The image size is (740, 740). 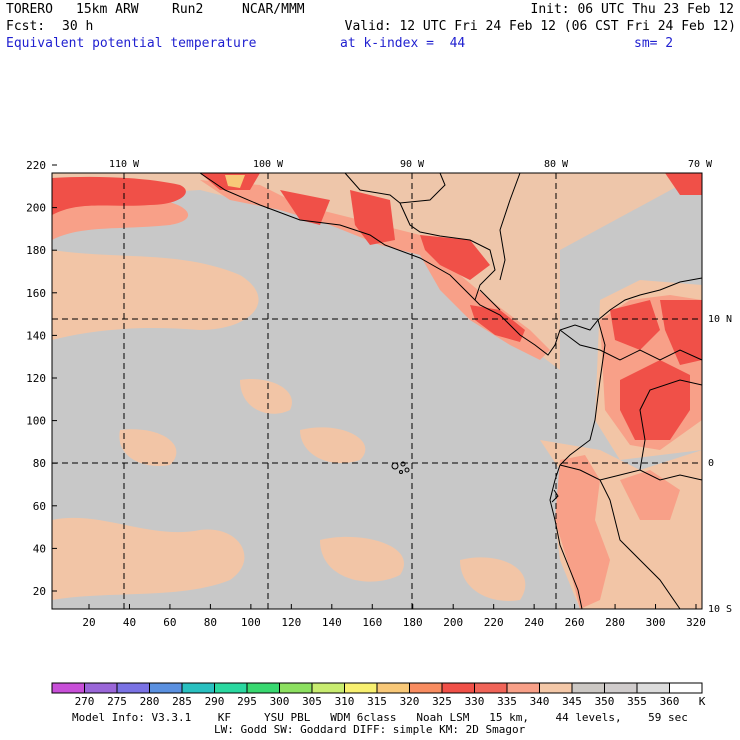 What do you see at coordinates (372, 622) in the screenshot?
I see `x-tick-label: 160` at bounding box center [372, 622].